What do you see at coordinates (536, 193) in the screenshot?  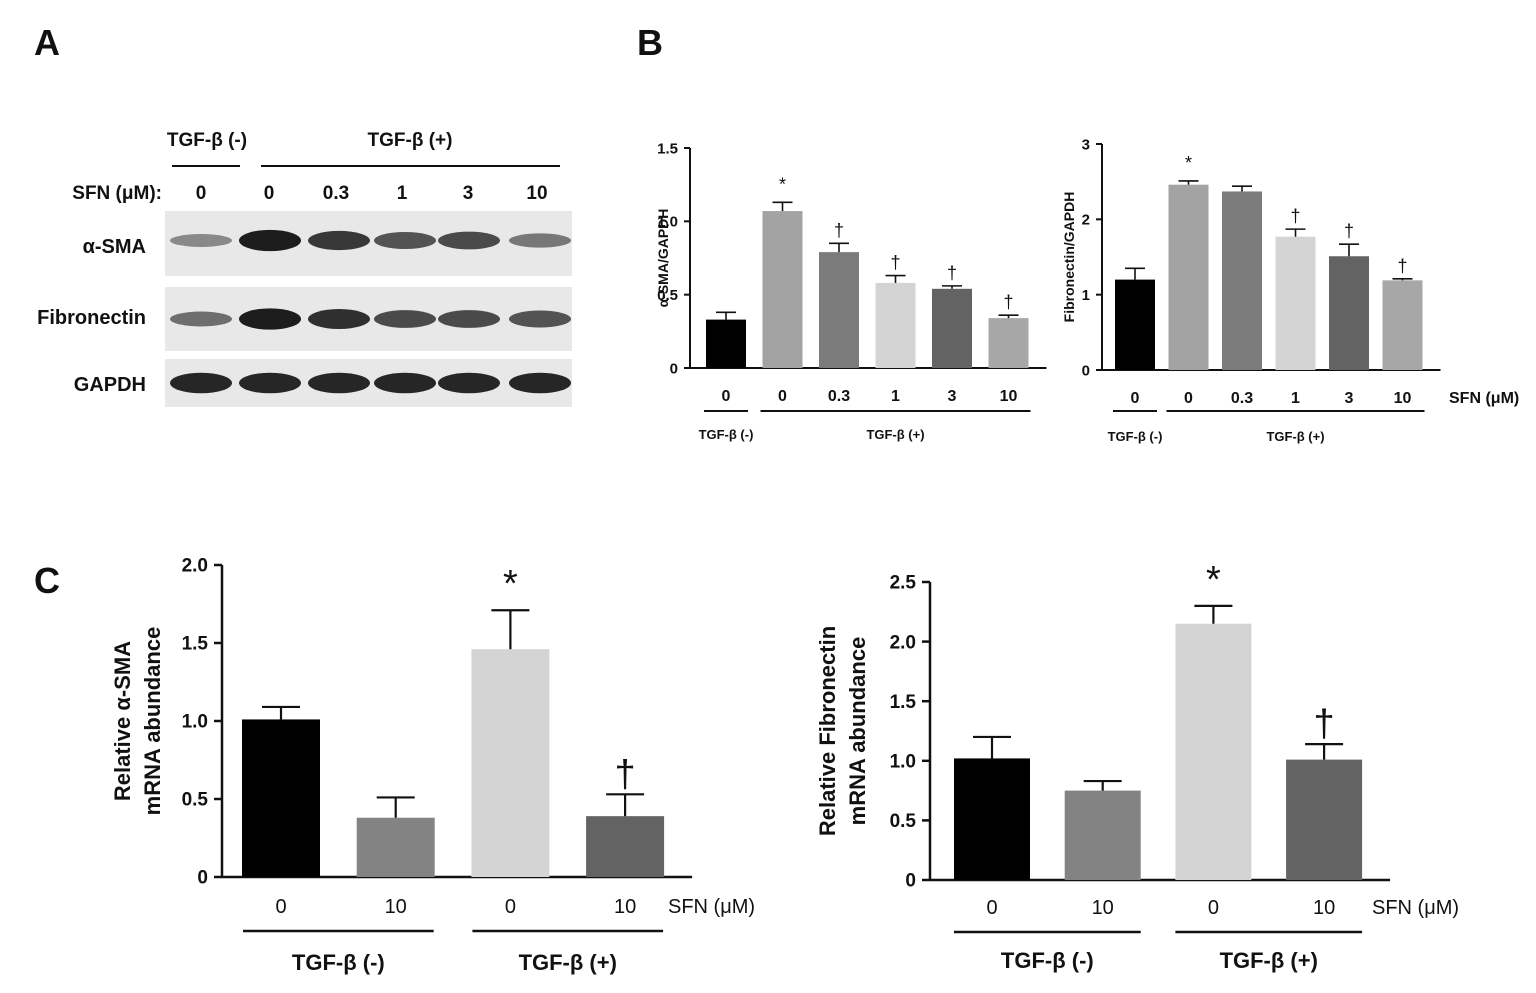 I see `blot-lane-label: 10` at bounding box center [536, 193].